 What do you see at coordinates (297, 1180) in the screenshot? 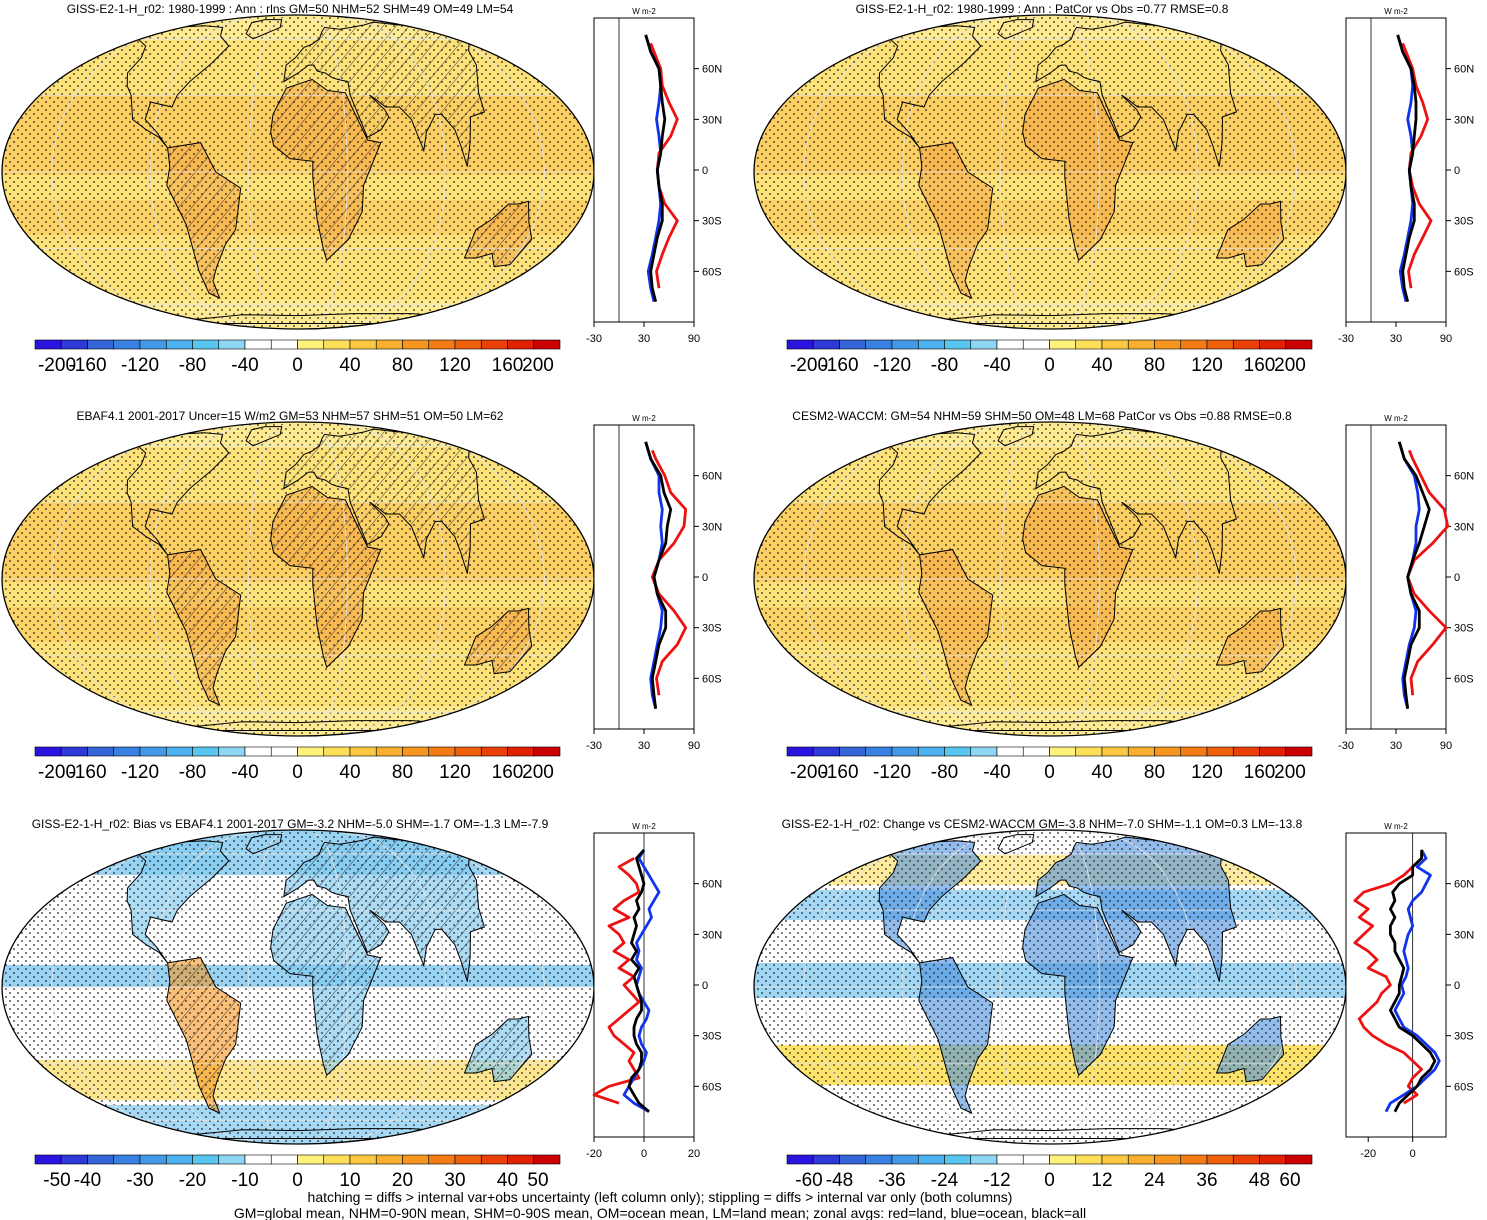
I see `colorbar-tick-label: 0` at bounding box center [297, 1180].